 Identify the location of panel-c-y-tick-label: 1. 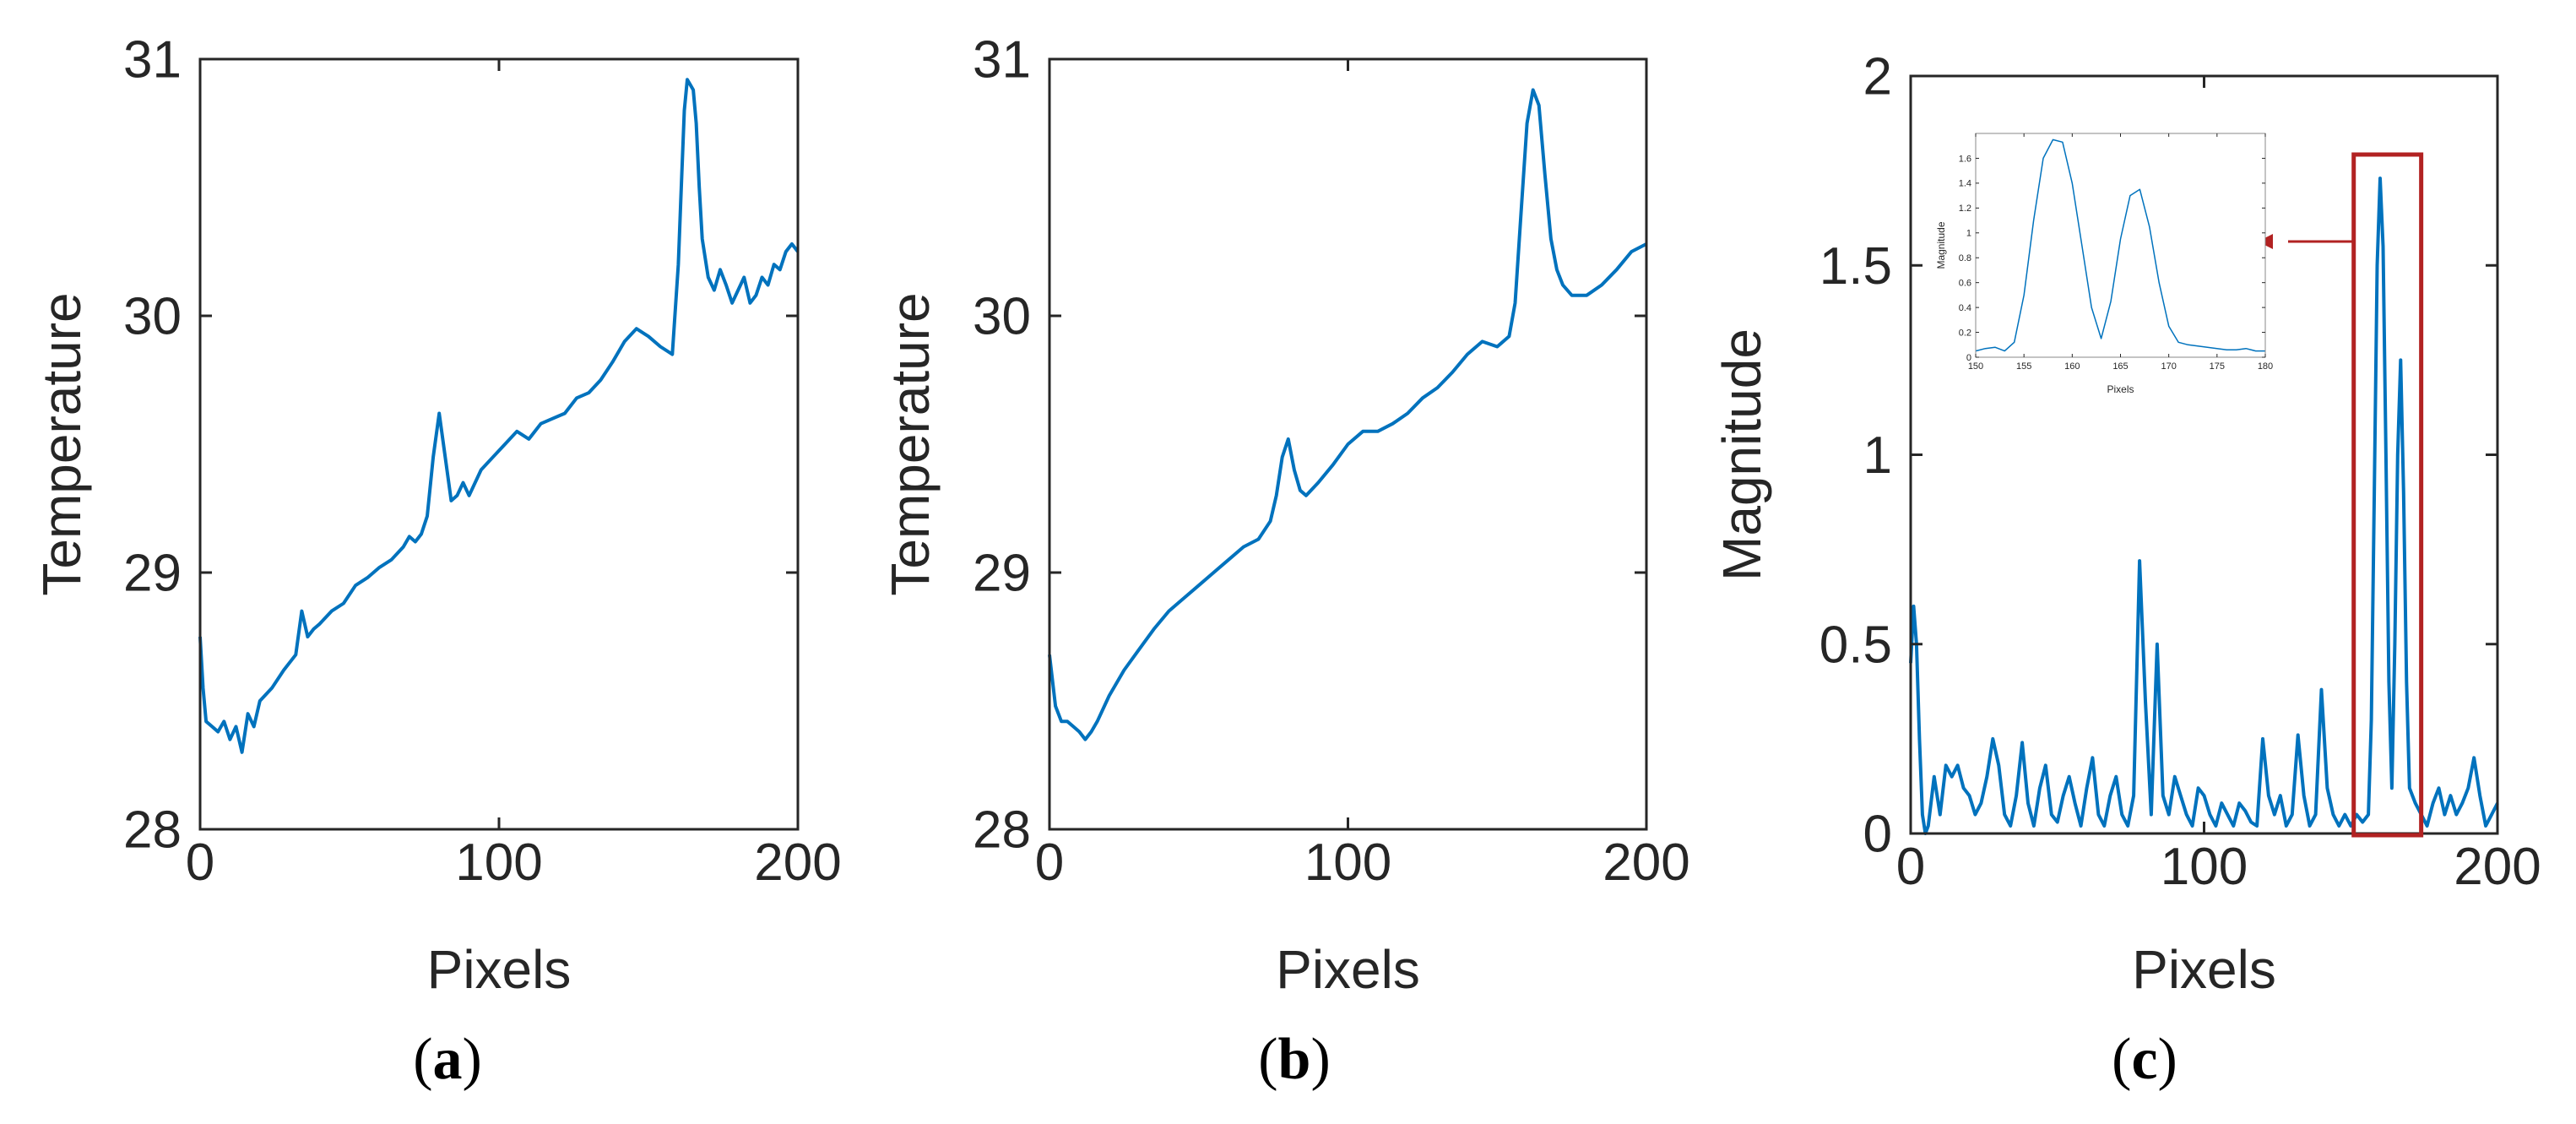
(1878, 455).